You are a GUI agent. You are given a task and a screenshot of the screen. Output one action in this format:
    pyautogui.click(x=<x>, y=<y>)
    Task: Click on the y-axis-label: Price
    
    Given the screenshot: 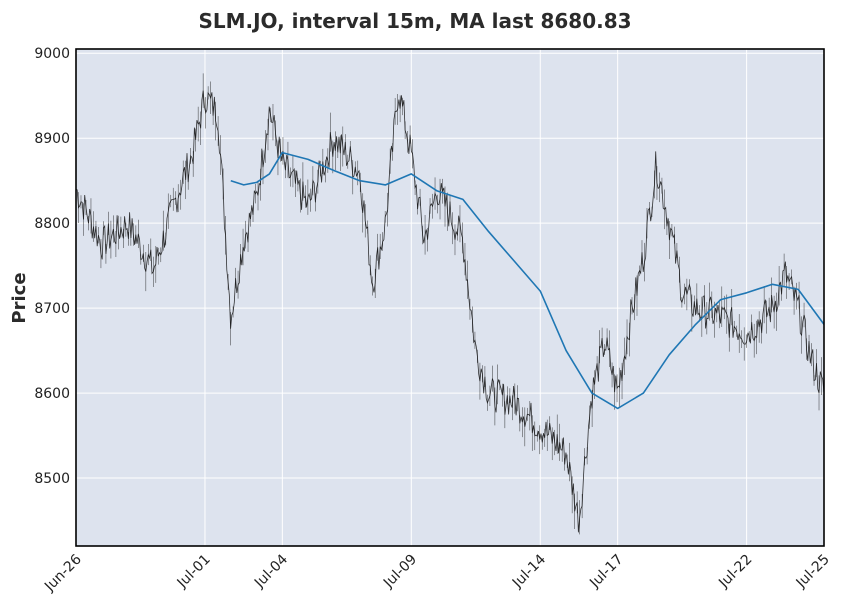 What is the action you would take?
    pyautogui.click(x=19, y=297)
    